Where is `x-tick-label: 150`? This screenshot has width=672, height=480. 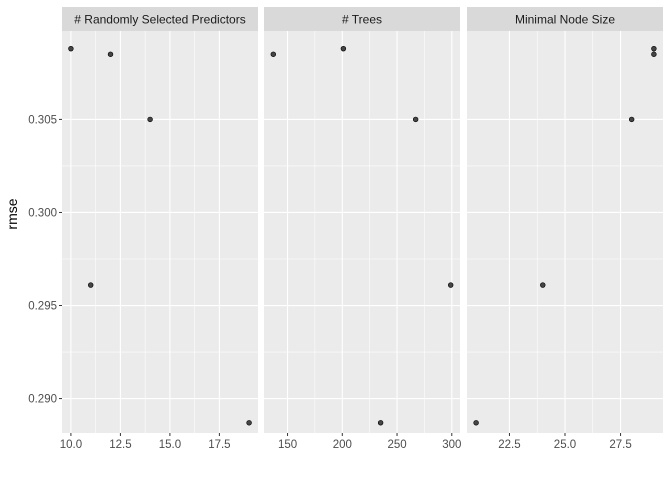 x-tick-label: 150 is located at coordinates (287, 445).